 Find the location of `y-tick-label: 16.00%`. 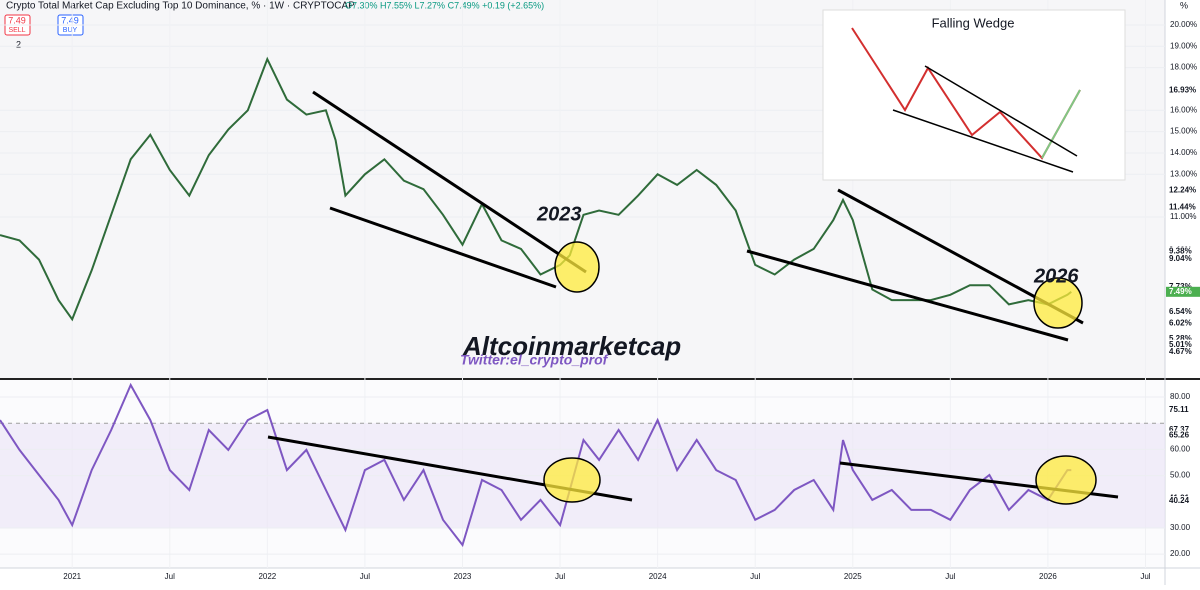

y-tick-label: 16.00% is located at coordinates (1183, 109).